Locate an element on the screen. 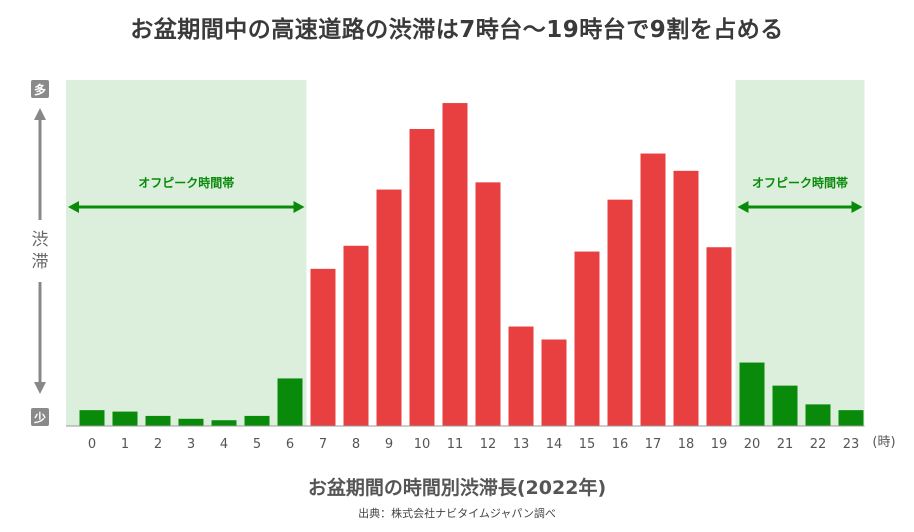  tick-label-3: 3 is located at coordinates (191, 444).